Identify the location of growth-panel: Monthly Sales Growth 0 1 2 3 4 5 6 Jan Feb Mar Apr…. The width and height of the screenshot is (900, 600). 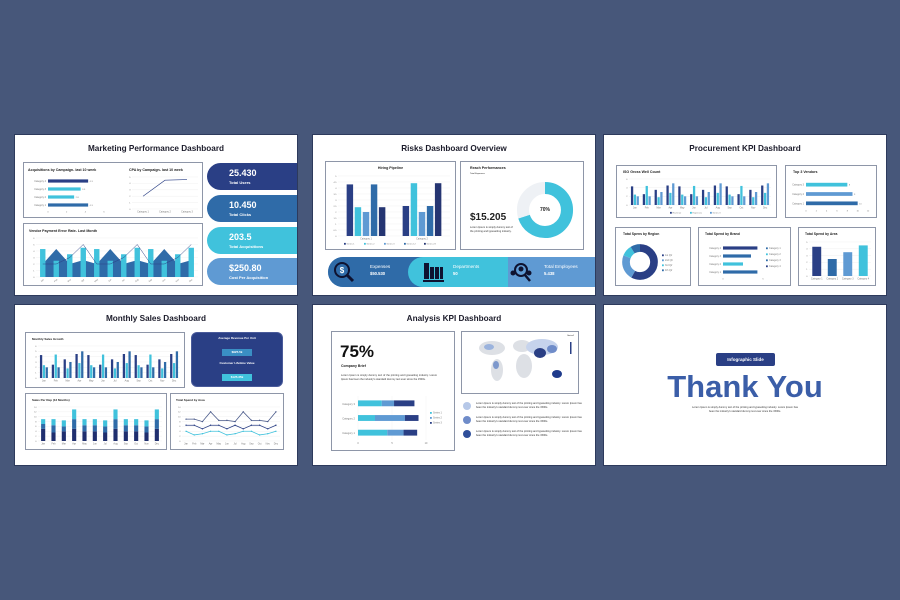
(105, 360).